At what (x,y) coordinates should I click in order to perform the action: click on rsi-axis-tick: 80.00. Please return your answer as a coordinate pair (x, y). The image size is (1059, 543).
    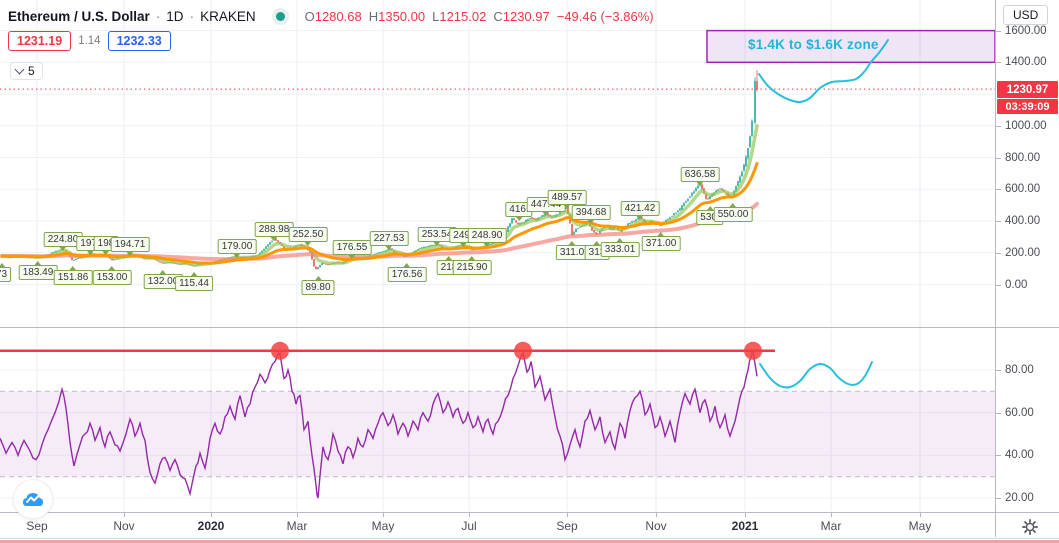
    Looking at the image, I should click on (1015, 370).